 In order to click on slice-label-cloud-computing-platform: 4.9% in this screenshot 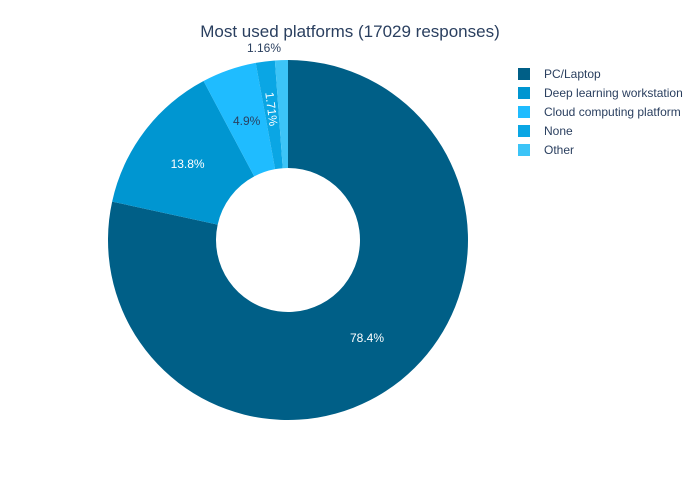, I will do `click(247, 121)`.